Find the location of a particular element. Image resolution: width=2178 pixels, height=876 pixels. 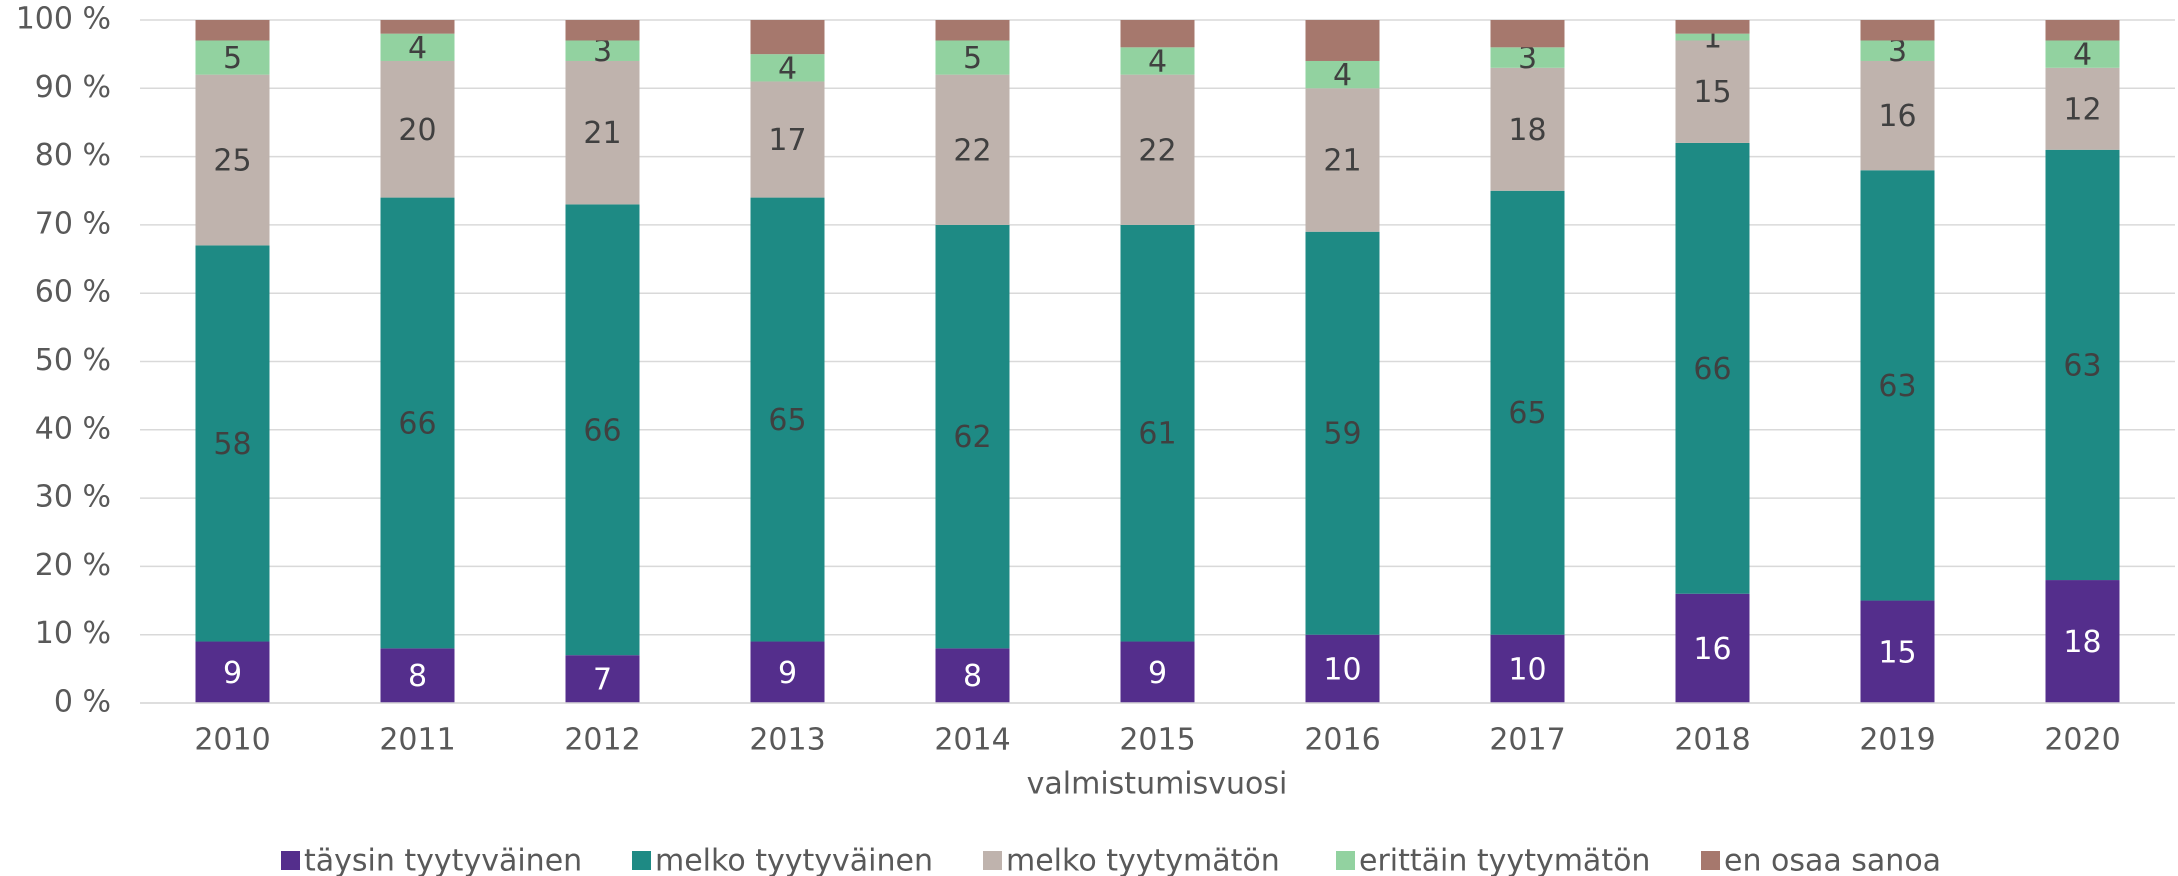

x-tick-label: 2013 is located at coordinates (787, 740).